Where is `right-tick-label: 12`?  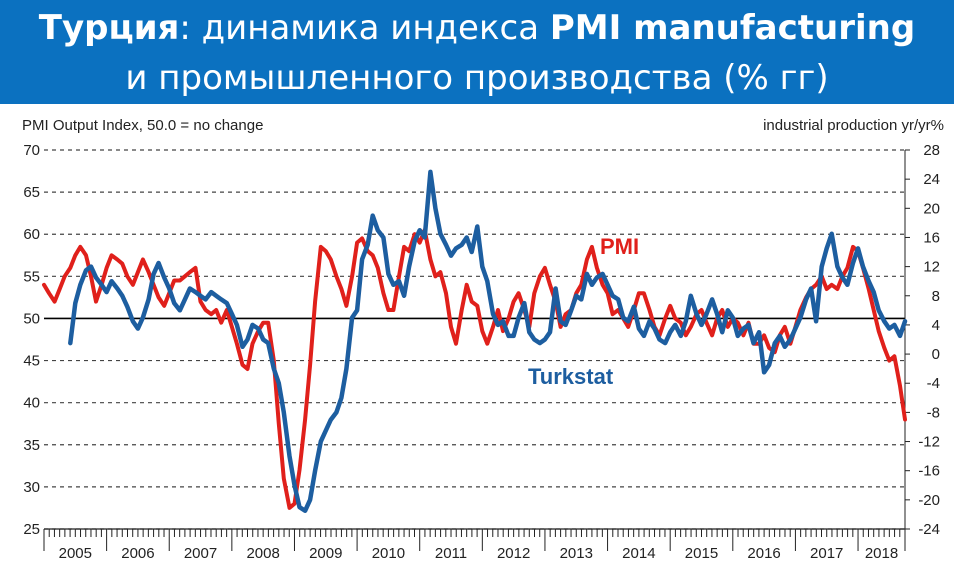
right-tick-label: 12 is located at coordinates (931, 267).